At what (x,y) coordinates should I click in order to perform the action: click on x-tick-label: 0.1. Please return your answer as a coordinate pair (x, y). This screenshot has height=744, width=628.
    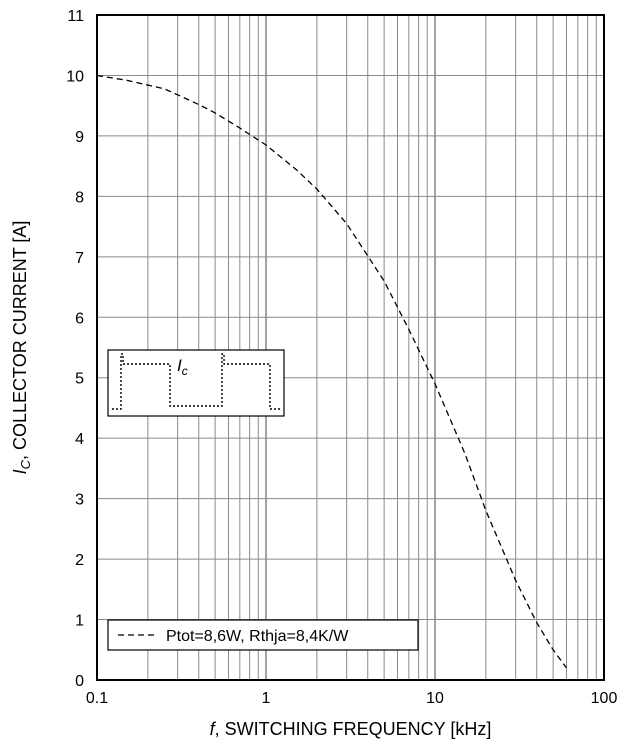
    Looking at the image, I should click on (97, 698).